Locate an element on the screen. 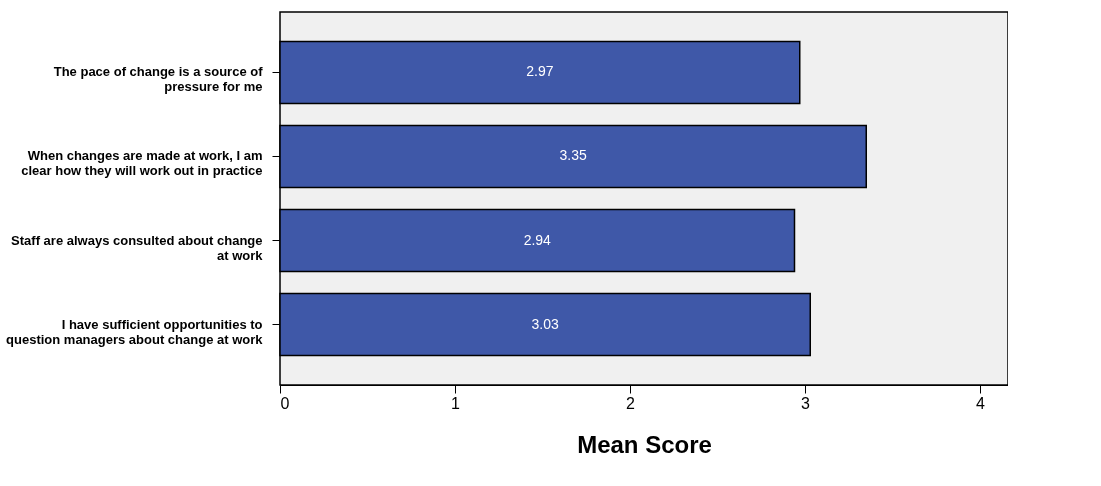 Image resolution: width=1101 pixels, height=486 pixels. x-tick-label: 0 is located at coordinates (285, 403).